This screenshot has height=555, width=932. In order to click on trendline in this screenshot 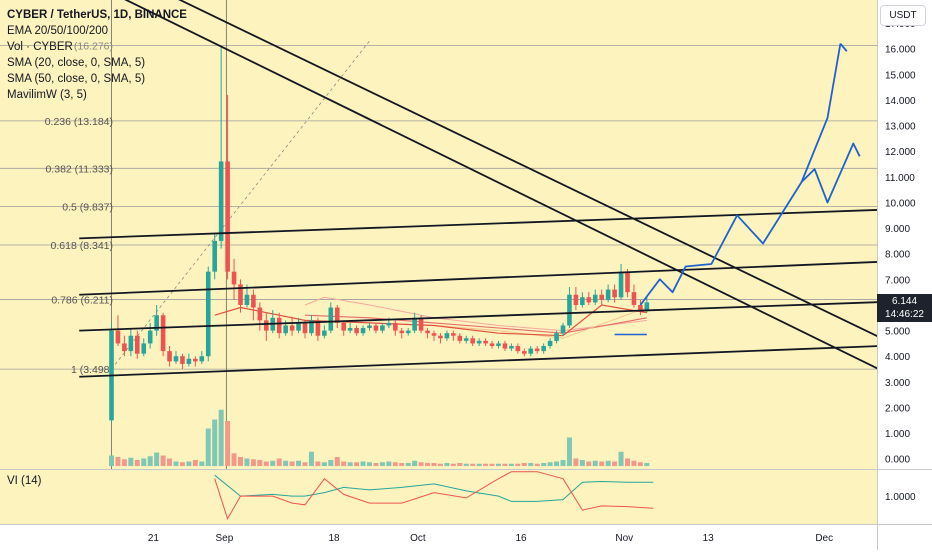, I will do `click(478, 278)`.